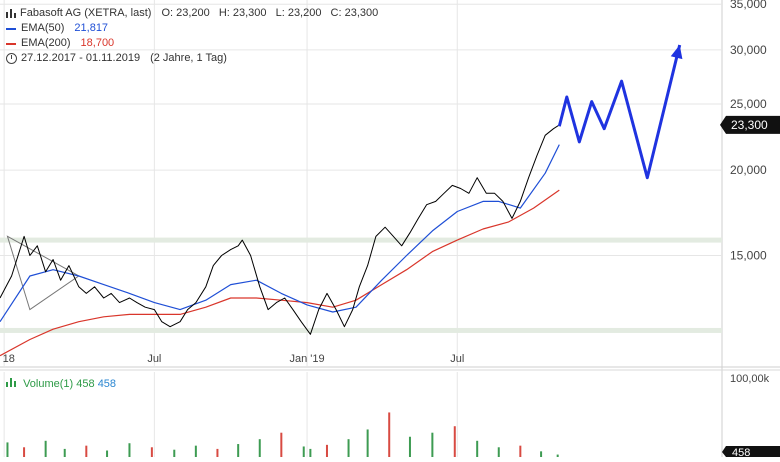  Describe the element at coordinates (86, 13) in the screenshot. I see `instrument-title: Fabasoft AG (XETRA, last)` at that location.